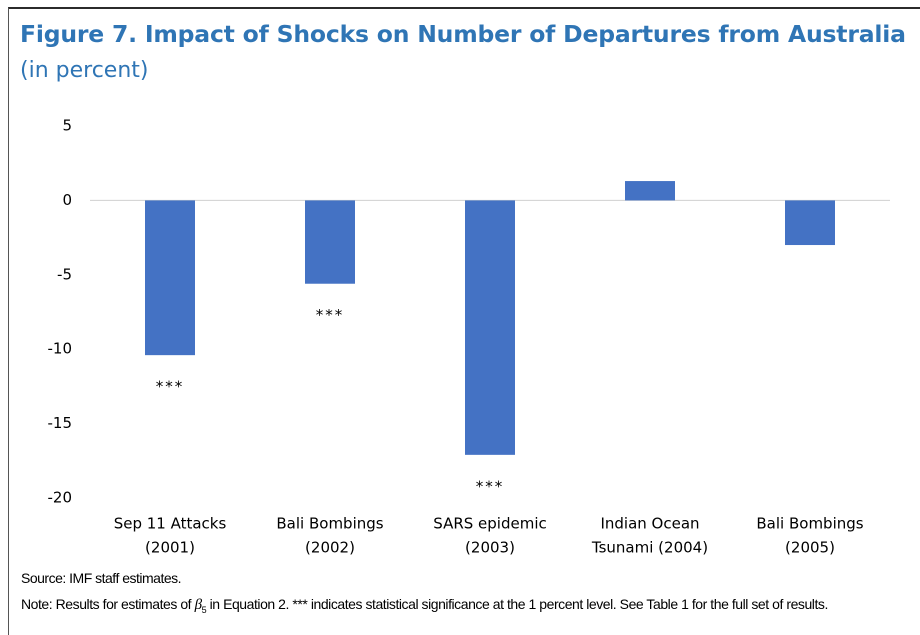  I want to click on x-tick-label: SARS epidemic, so click(489, 524).